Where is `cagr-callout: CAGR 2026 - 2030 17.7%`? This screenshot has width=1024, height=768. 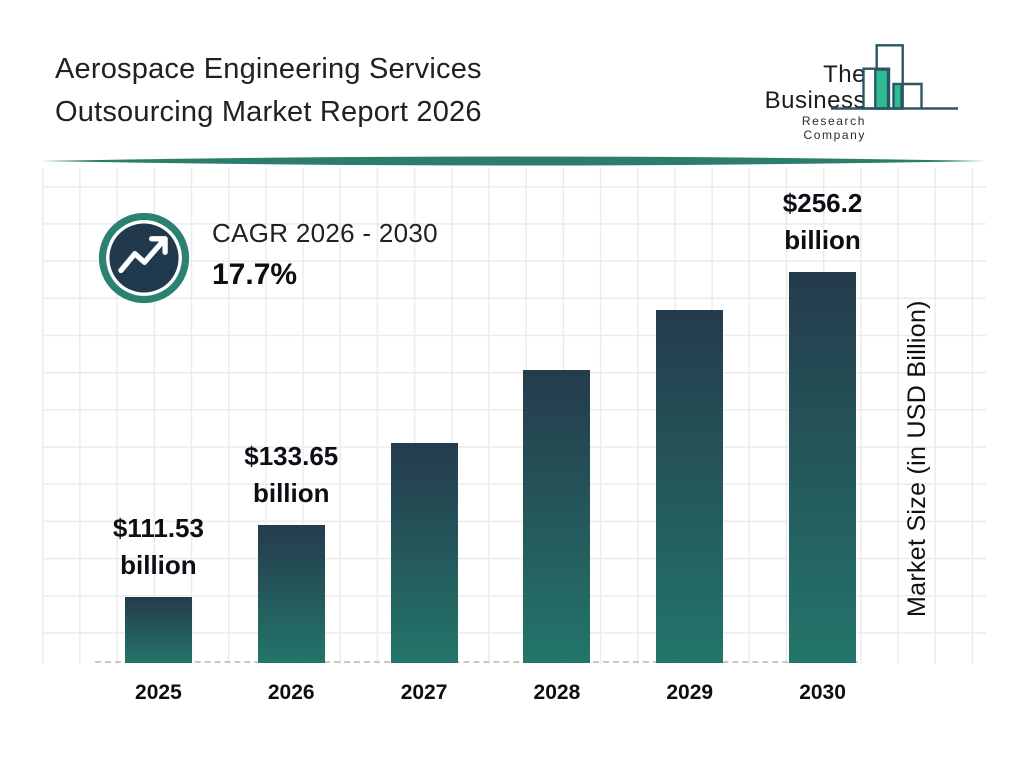
cagr-callout: CAGR 2026 - 2030 17.7% is located at coordinates (325, 255).